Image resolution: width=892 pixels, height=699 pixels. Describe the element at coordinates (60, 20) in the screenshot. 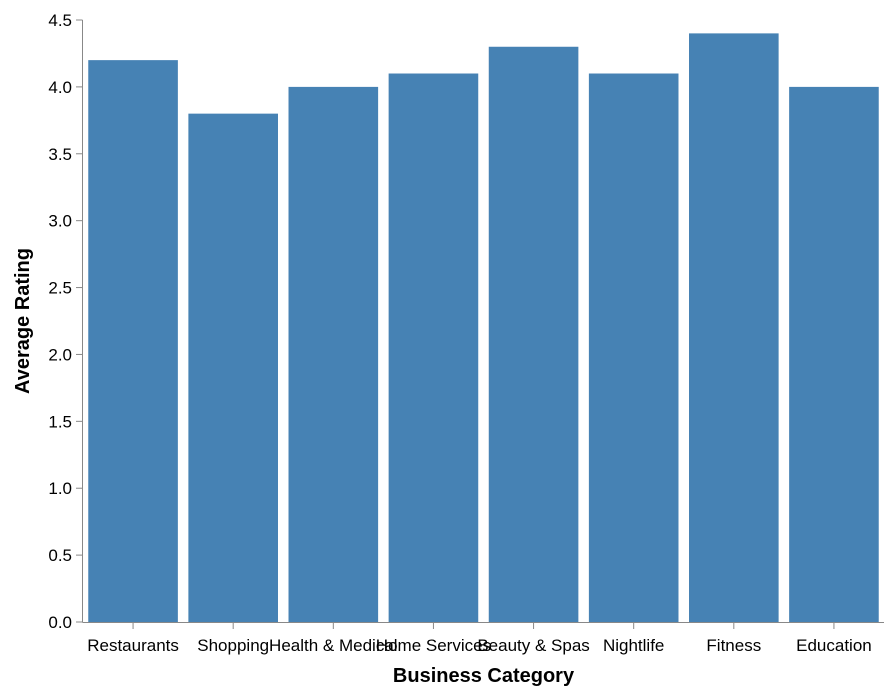

I see `y-tick-label: 4.5` at that location.